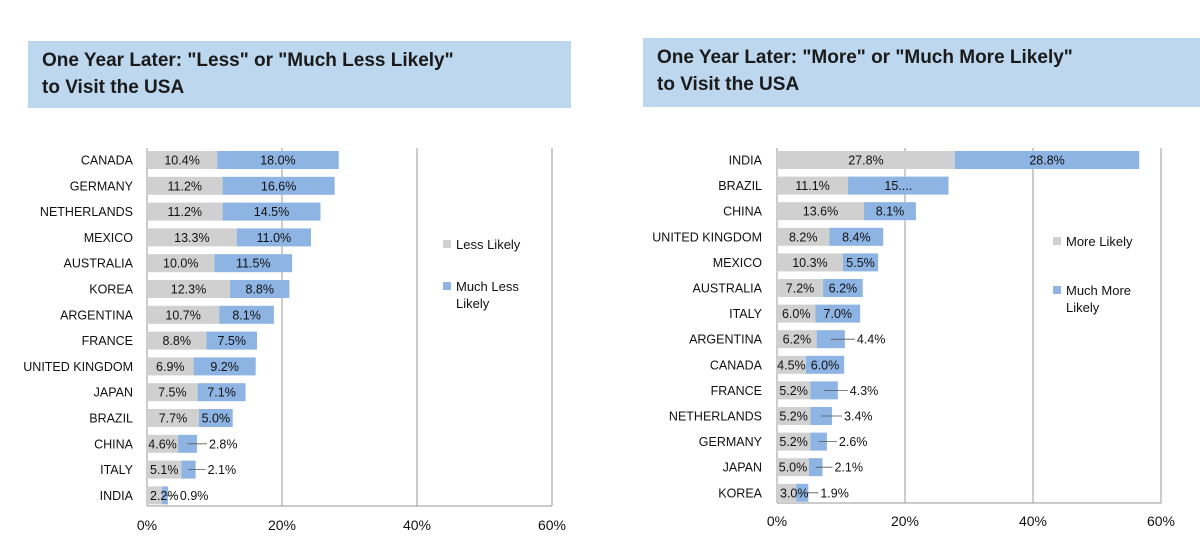 This screenshot has width=1200, height=552. I want to click on bar-less-likely-france, so click(177, 340).